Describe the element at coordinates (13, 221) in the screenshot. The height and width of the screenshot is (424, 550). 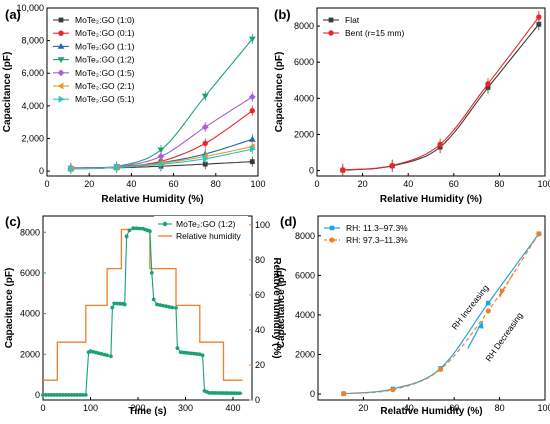
I see `panel-c-label: (c)` at that location.